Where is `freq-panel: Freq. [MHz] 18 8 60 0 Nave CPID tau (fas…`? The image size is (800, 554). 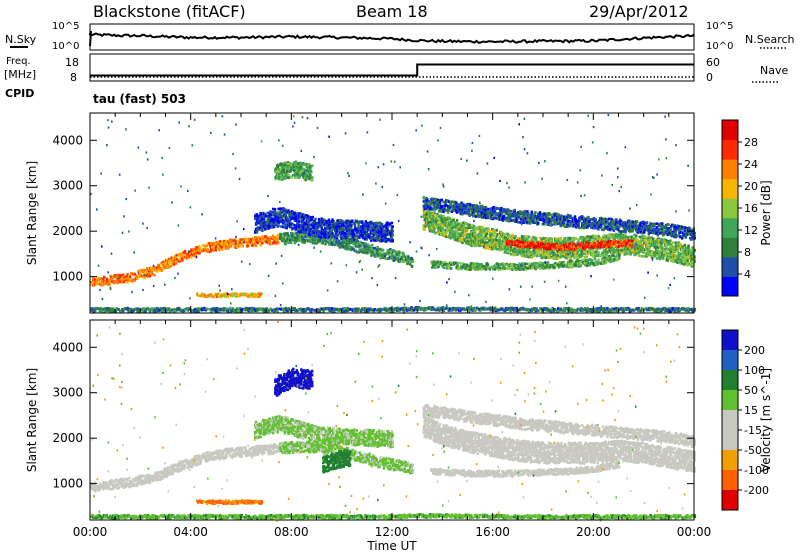
freq-panel: Freq. [MHz] 18 8 60 0 Nave CPID tau (fas… is located at coordinates (396, 79).